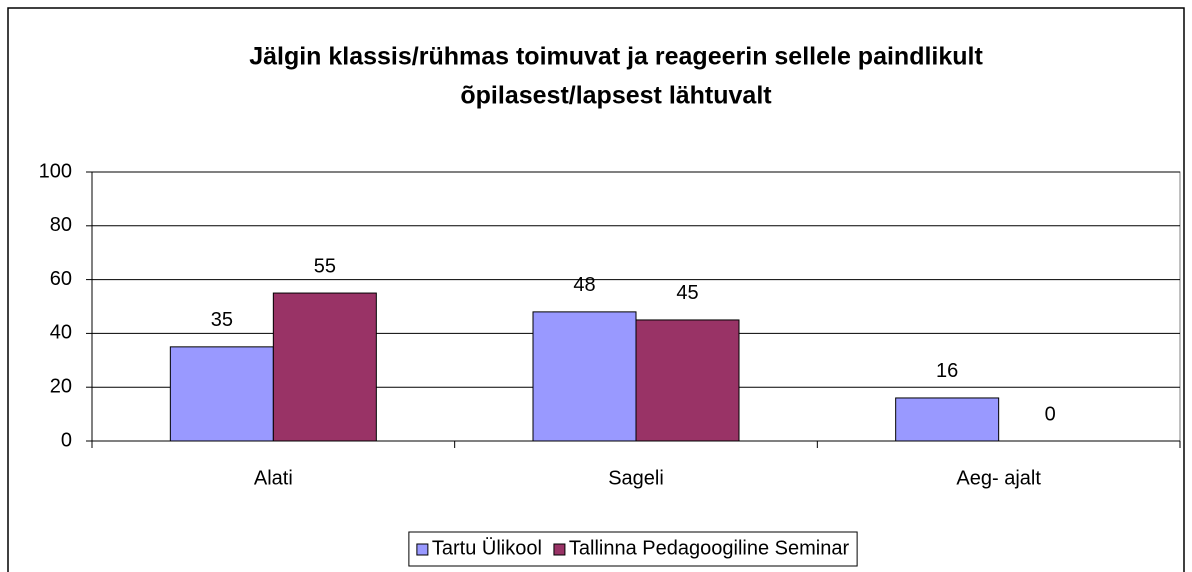  I want to click on legend, so click(633, 549).